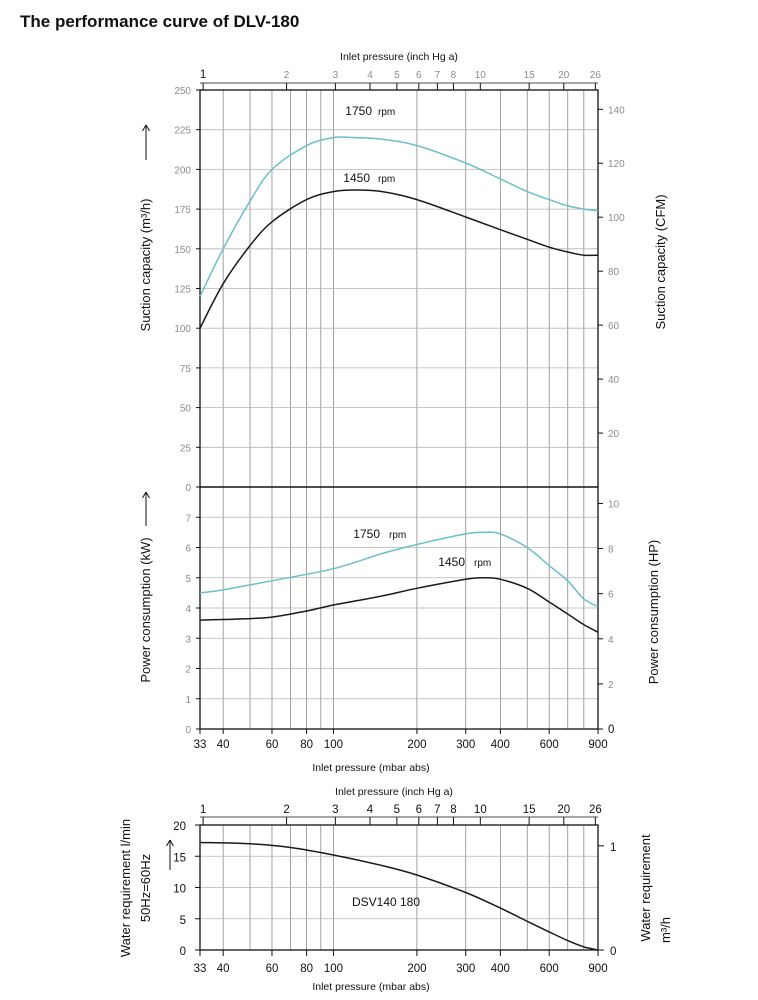  What do you see at coordinates (182, 91) in the screenshot?
I see `suction-ytick-label: 250` at bounding box center [182, 91].